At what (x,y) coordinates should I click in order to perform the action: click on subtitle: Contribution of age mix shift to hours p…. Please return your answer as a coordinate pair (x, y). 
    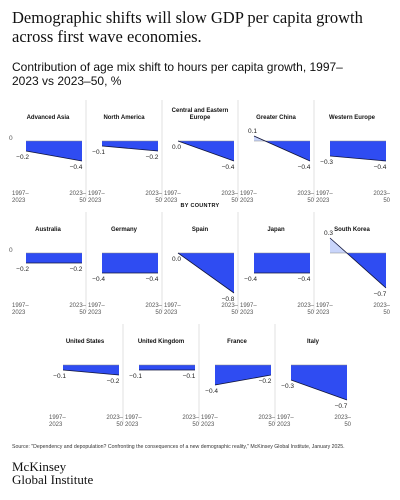
    Looking at the image, I should click on (177, 74).